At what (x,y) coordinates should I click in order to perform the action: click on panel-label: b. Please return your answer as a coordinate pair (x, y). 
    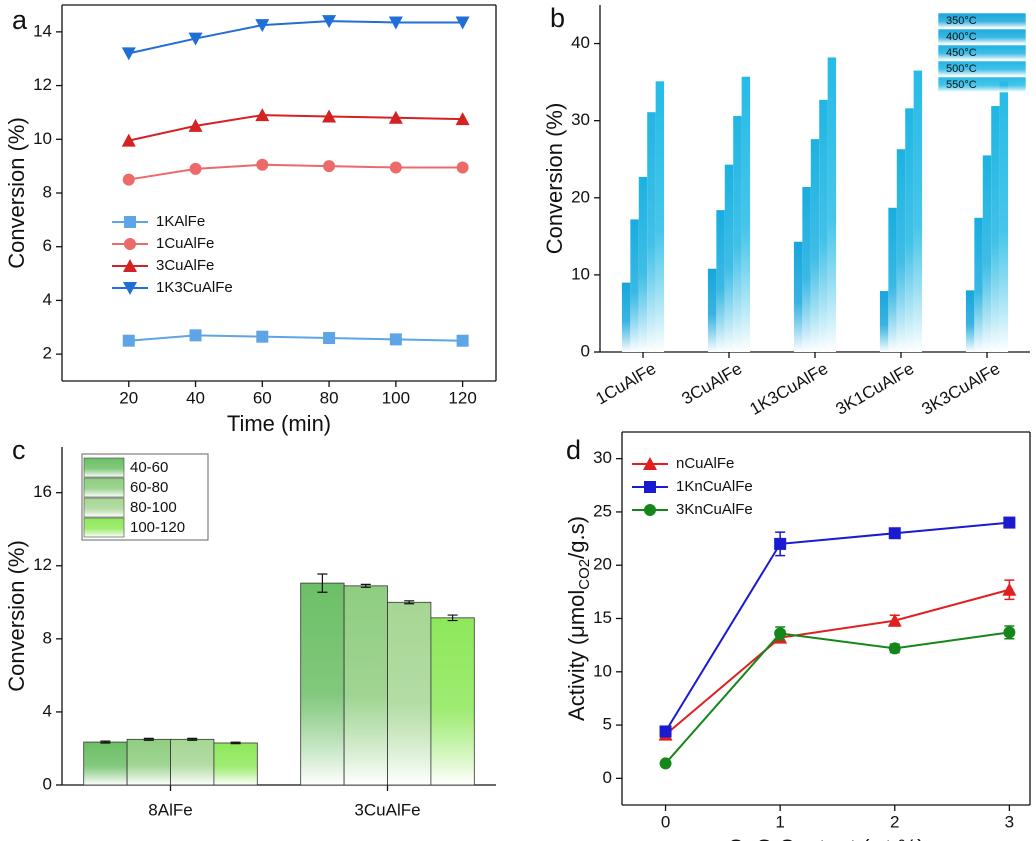
    Looking at the image, I should click on (557, 18).